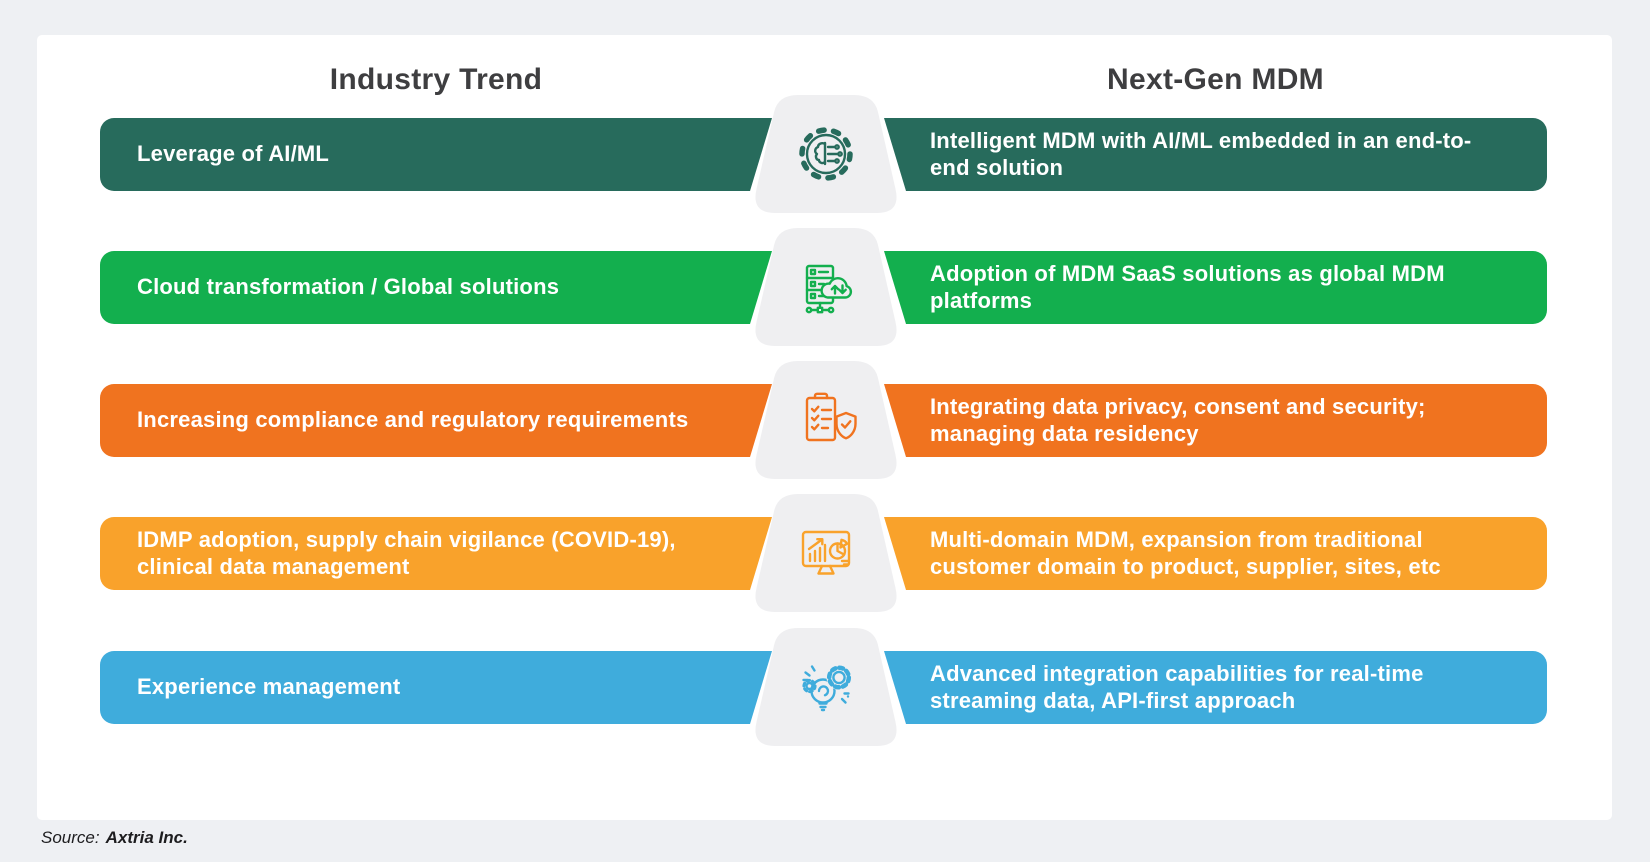 The height and width of the screenshot is (862, 1650). Describe the element at coordinates (436, 79) in the screenshot. I see `industry-trend-title: Industry Trend` at that location.